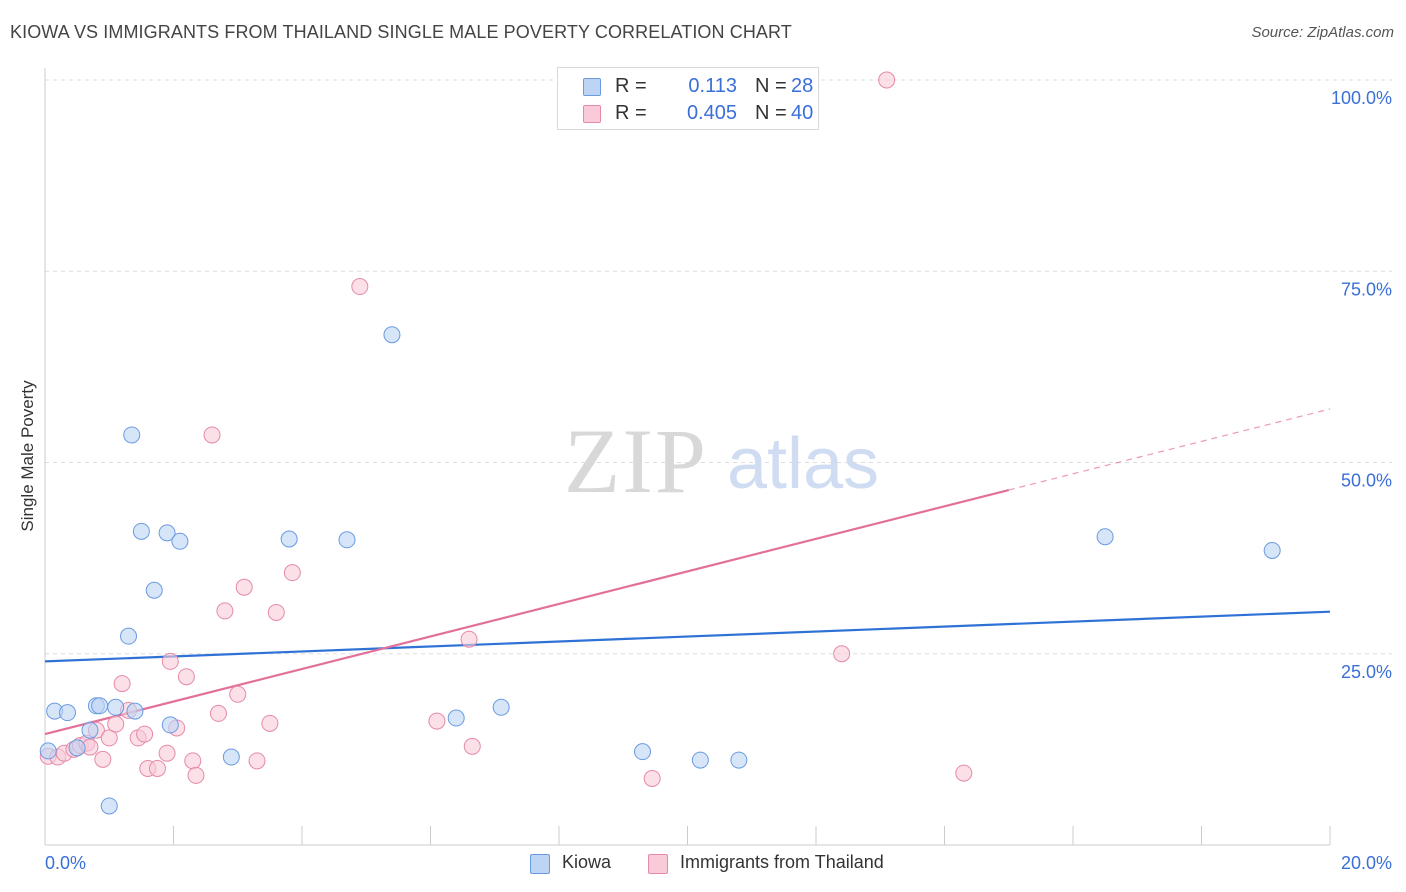  Describe the element at coordinates (65, 863) in the screenshot. I see `x-tick-label: 0.0%` at that location.